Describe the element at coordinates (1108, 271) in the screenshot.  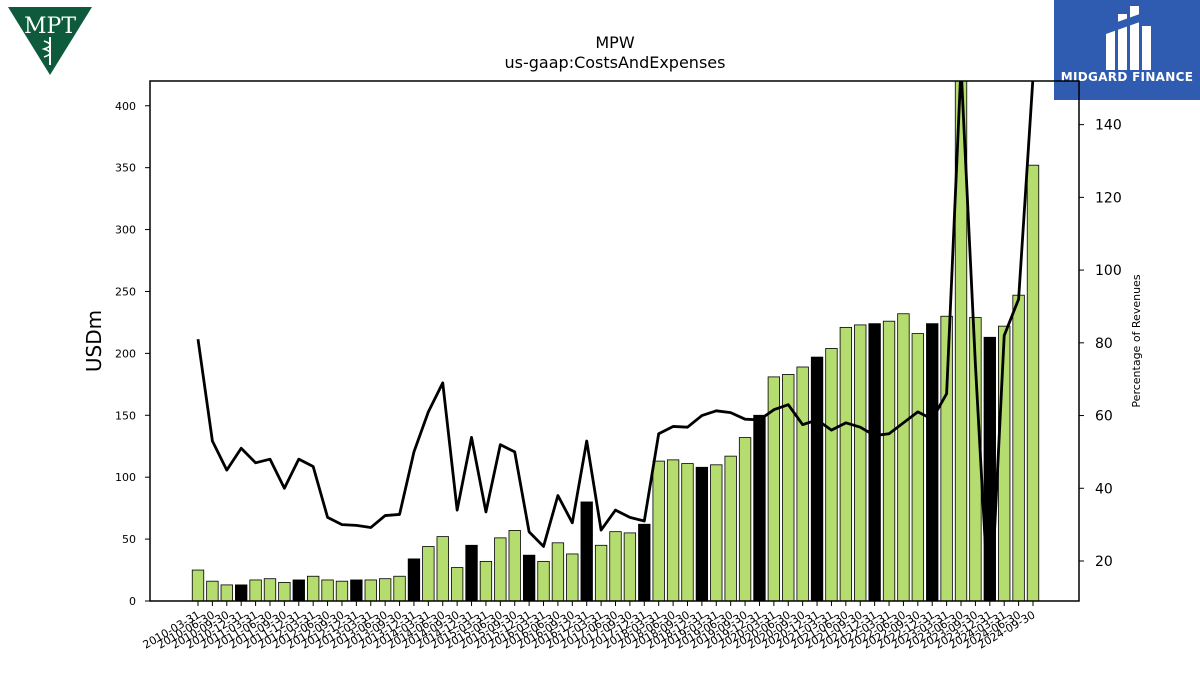
I see `y2-tick-label-100: 100` at that location.